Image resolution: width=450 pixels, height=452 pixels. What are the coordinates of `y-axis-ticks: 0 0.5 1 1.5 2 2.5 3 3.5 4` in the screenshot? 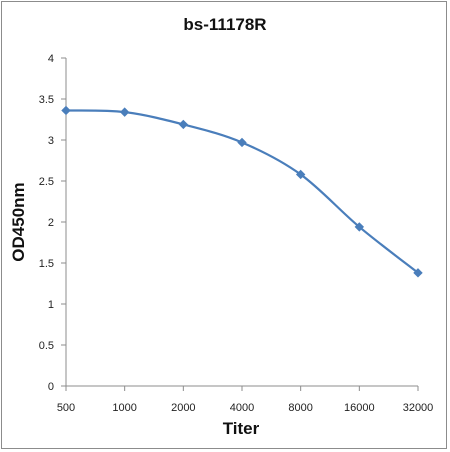 It's located at (52, 223).